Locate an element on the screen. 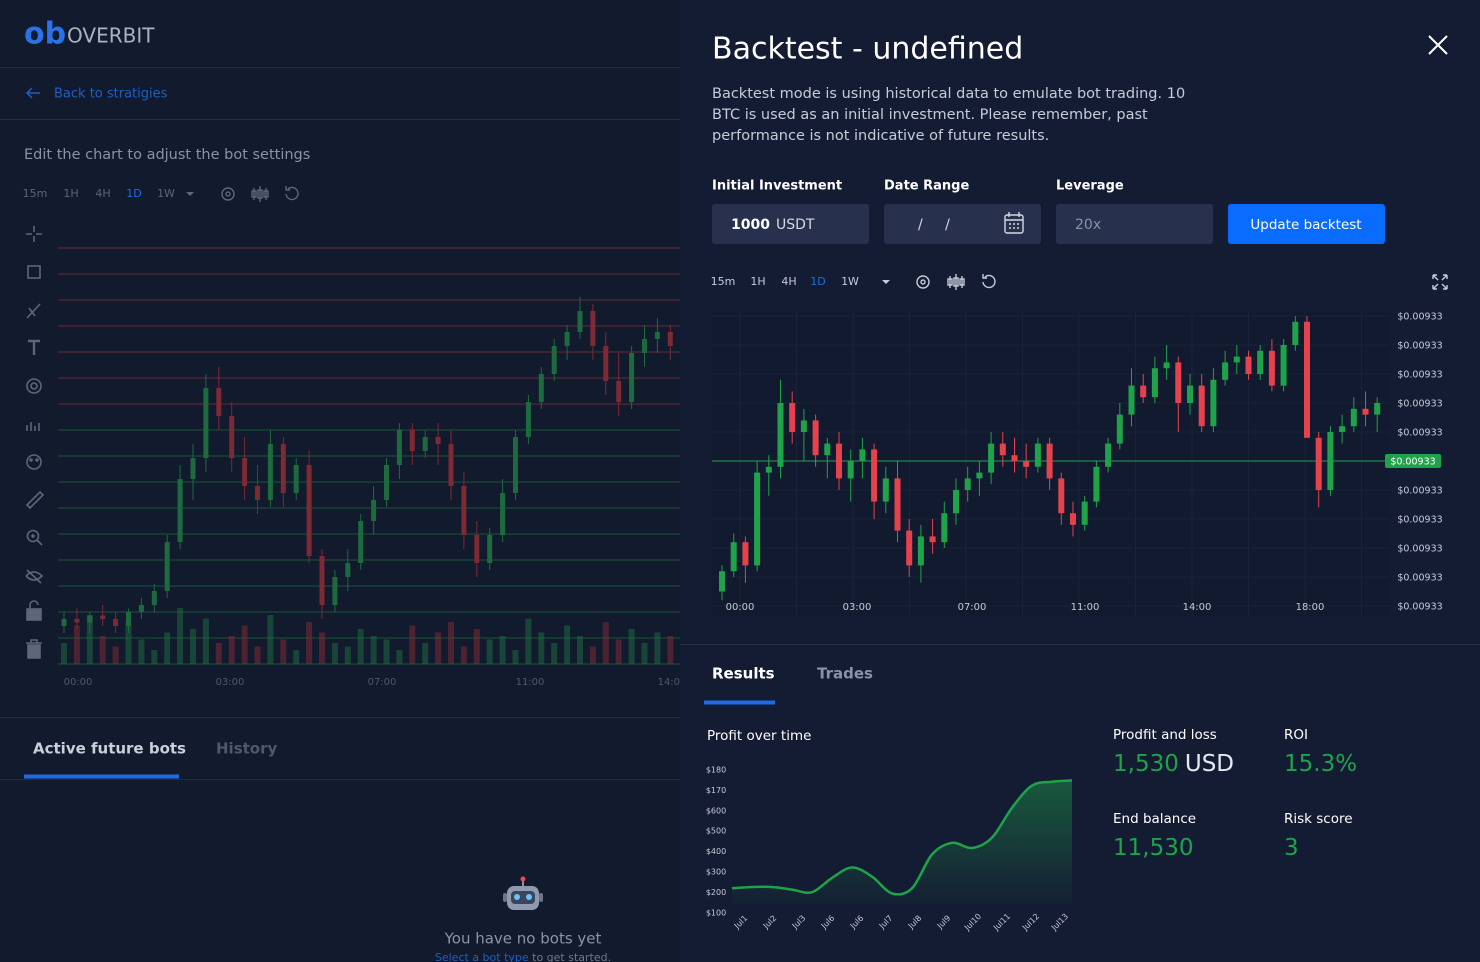  back-arrow is located at coordinates (32, 93).